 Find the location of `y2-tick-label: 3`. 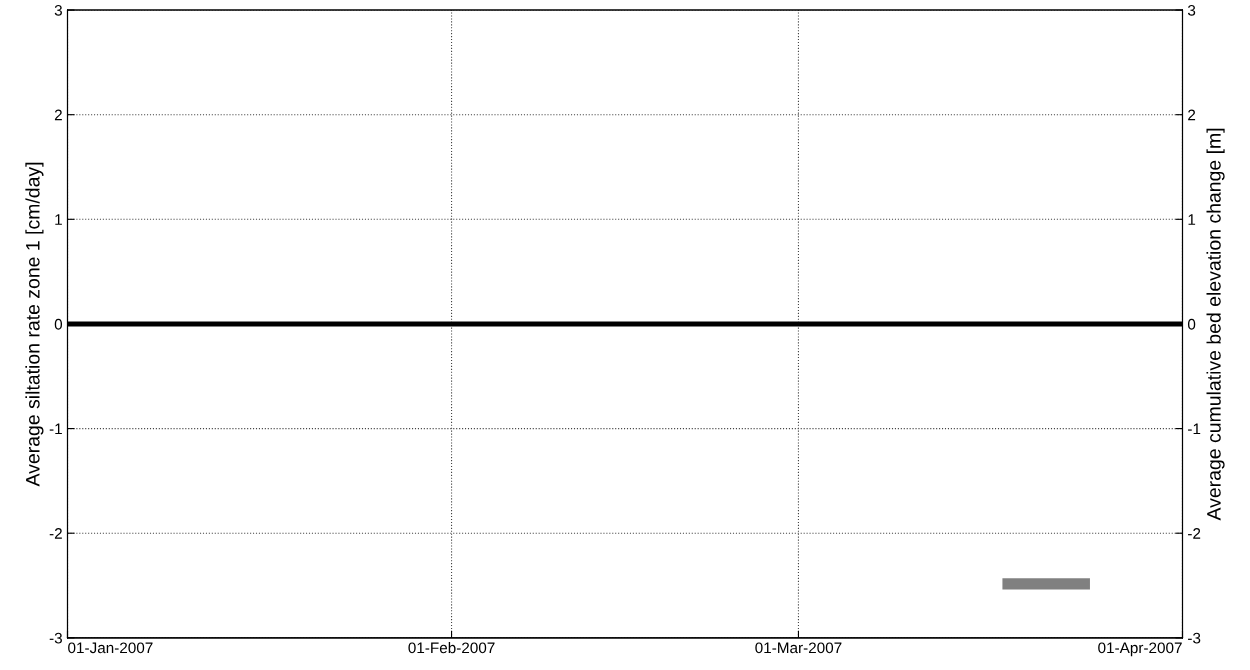

y2-tick-label: 3 is located at coordinates (1191, 10).